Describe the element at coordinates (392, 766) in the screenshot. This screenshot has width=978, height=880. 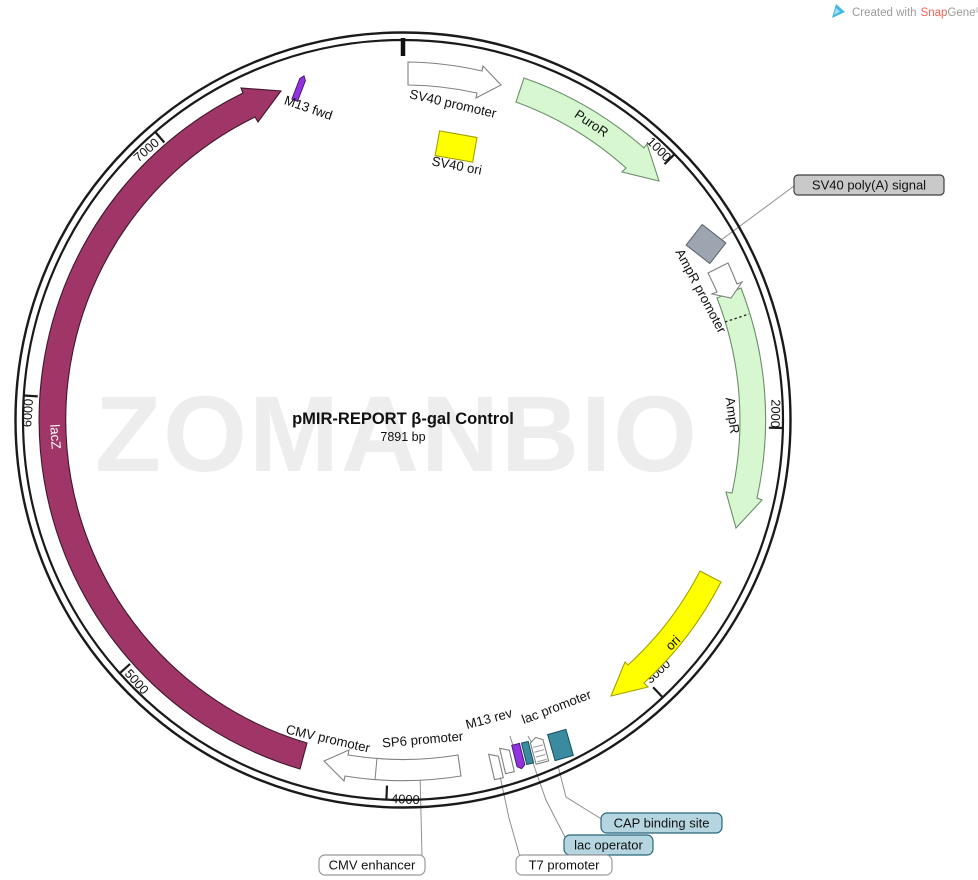
I see `feature-cmv-sp6-promoter-arrow` at that location.